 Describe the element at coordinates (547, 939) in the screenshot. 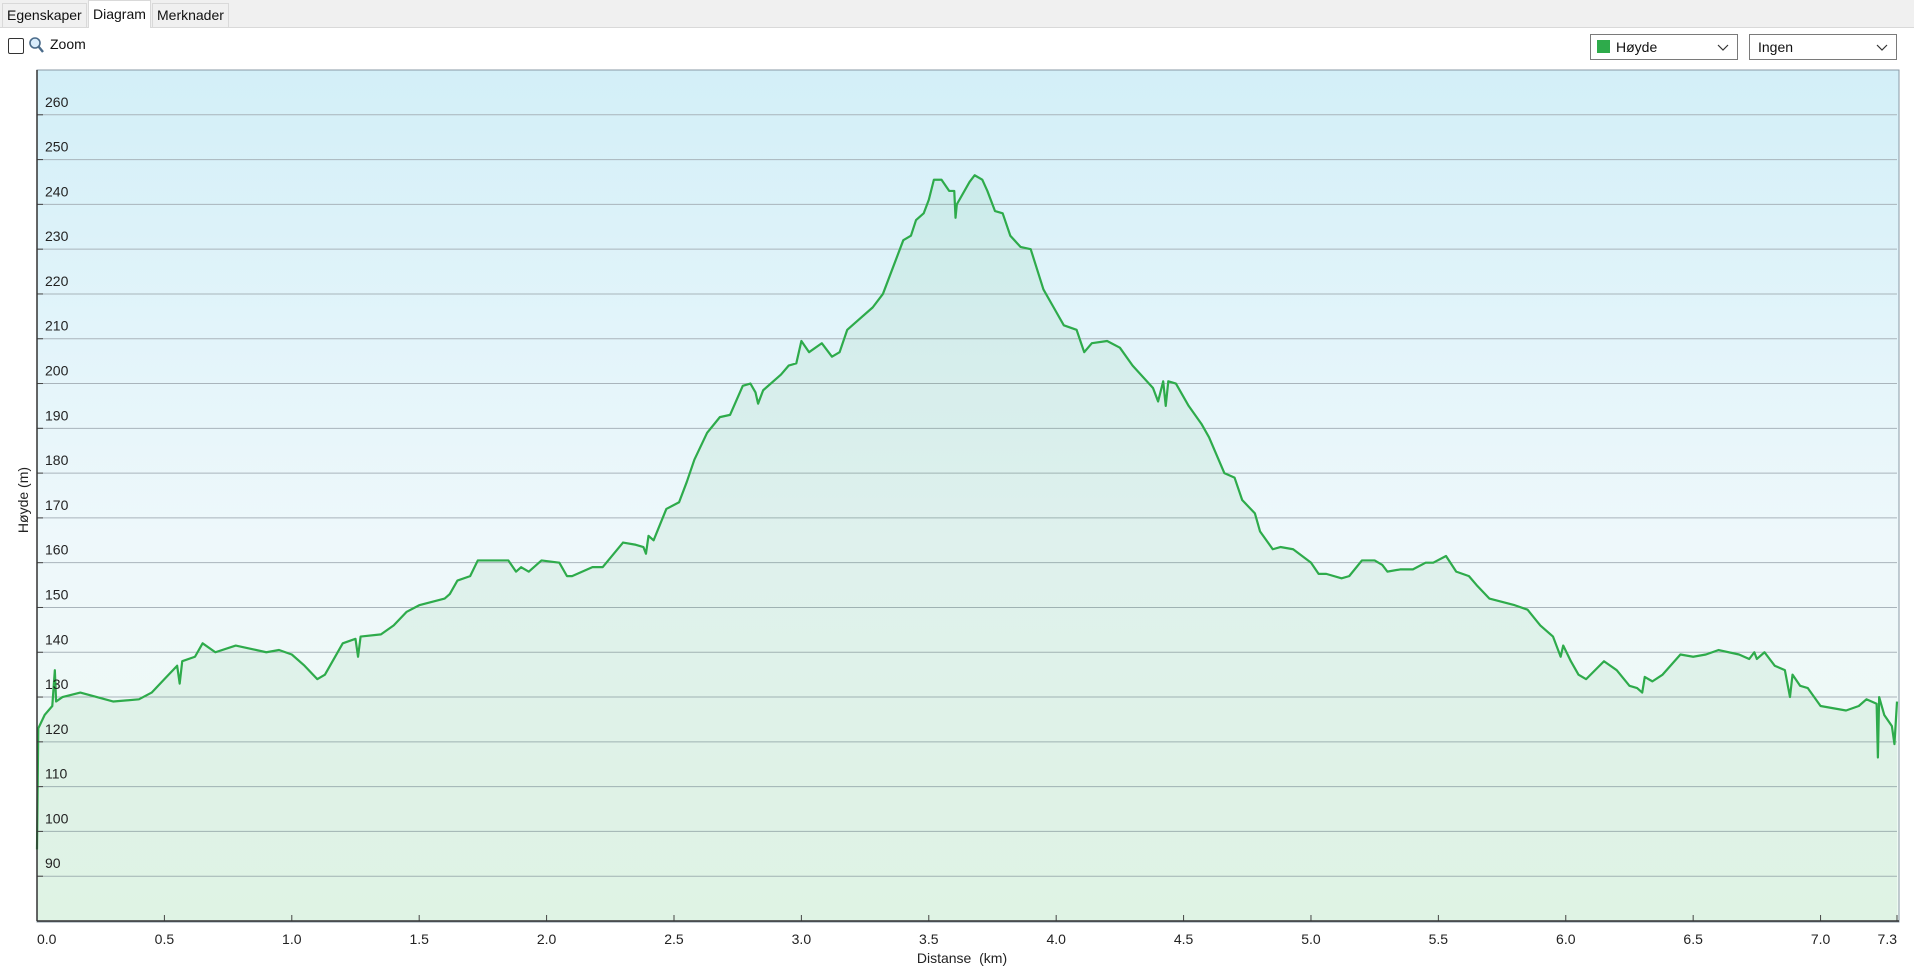

I see `x-tick-label: 2.0` at that location.